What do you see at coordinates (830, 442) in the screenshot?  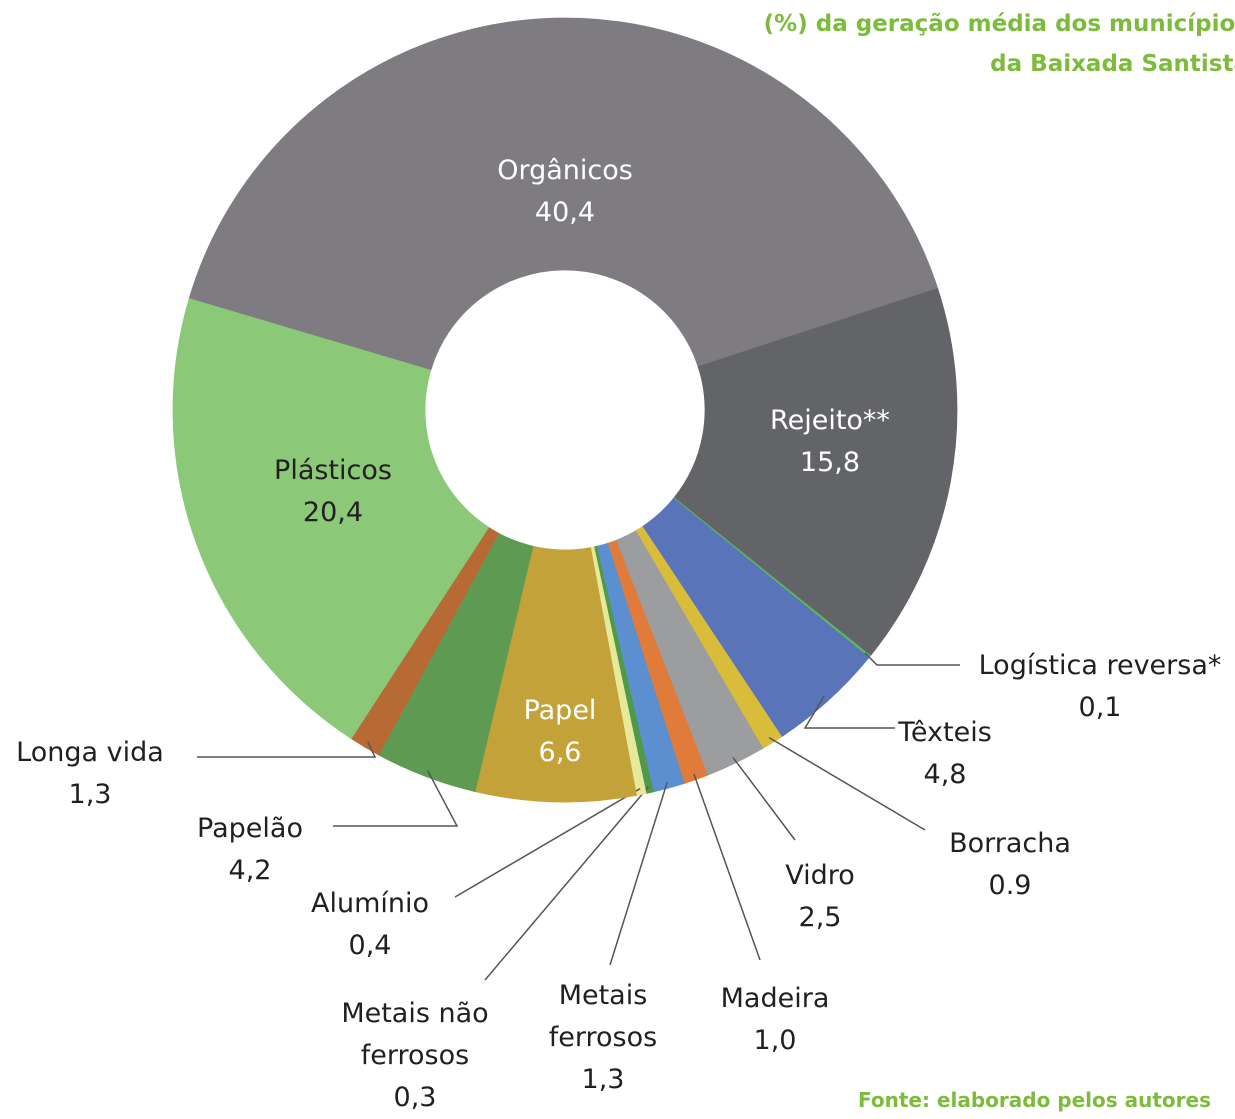 I see `slice-label: Rejeito** 15,8` at bounding box center [830, 442].